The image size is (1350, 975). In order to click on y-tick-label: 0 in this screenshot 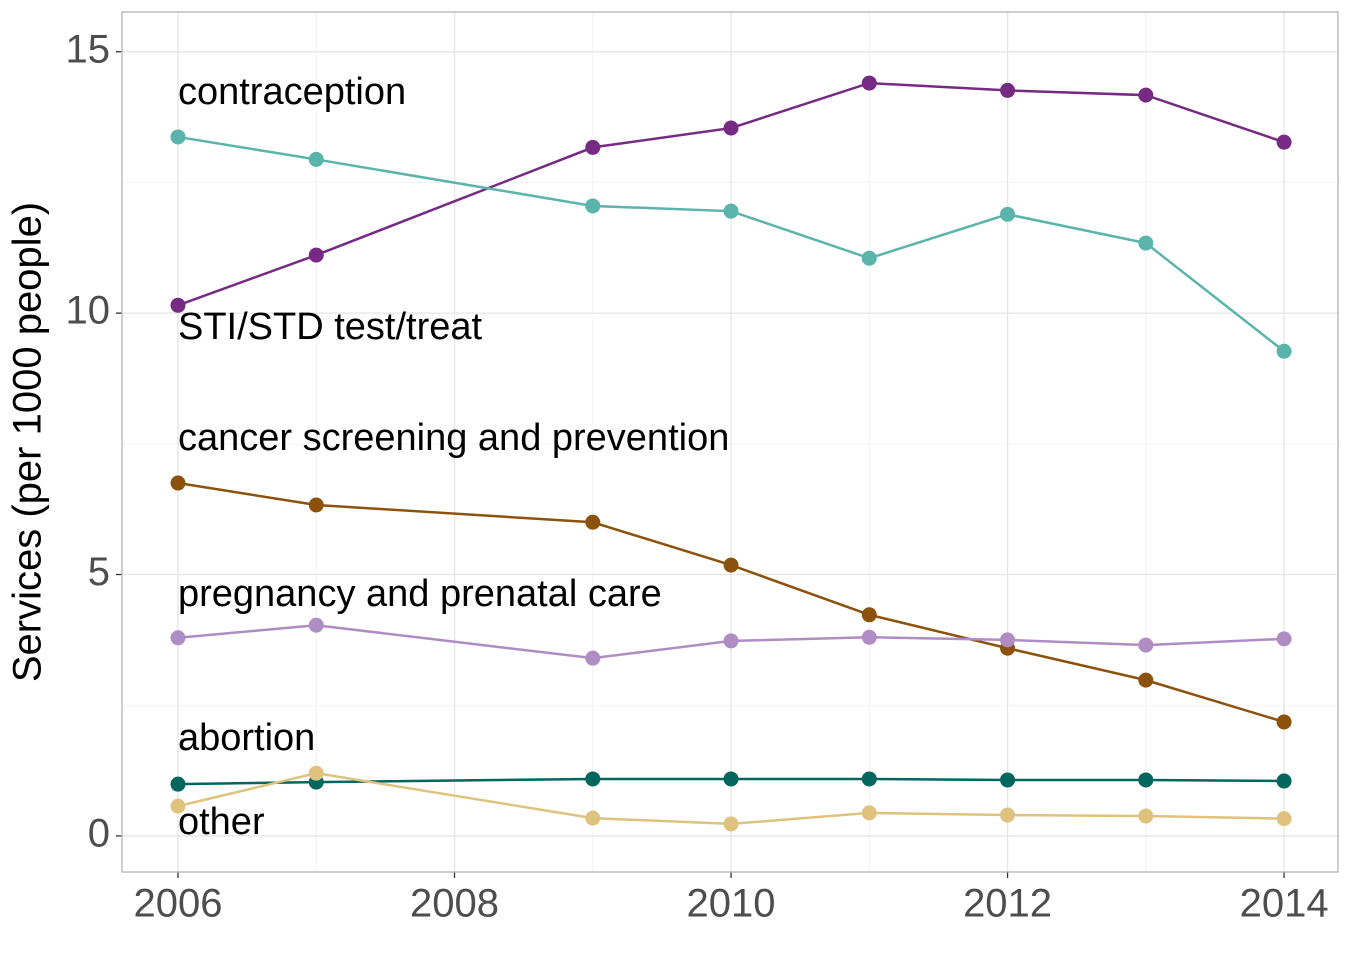, I will do `click(99, 833)`.